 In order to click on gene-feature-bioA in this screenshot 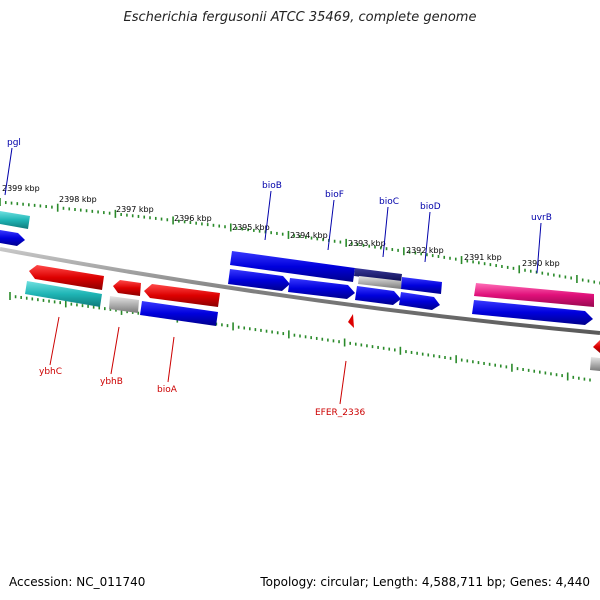, I will do `click(182, 295)`.